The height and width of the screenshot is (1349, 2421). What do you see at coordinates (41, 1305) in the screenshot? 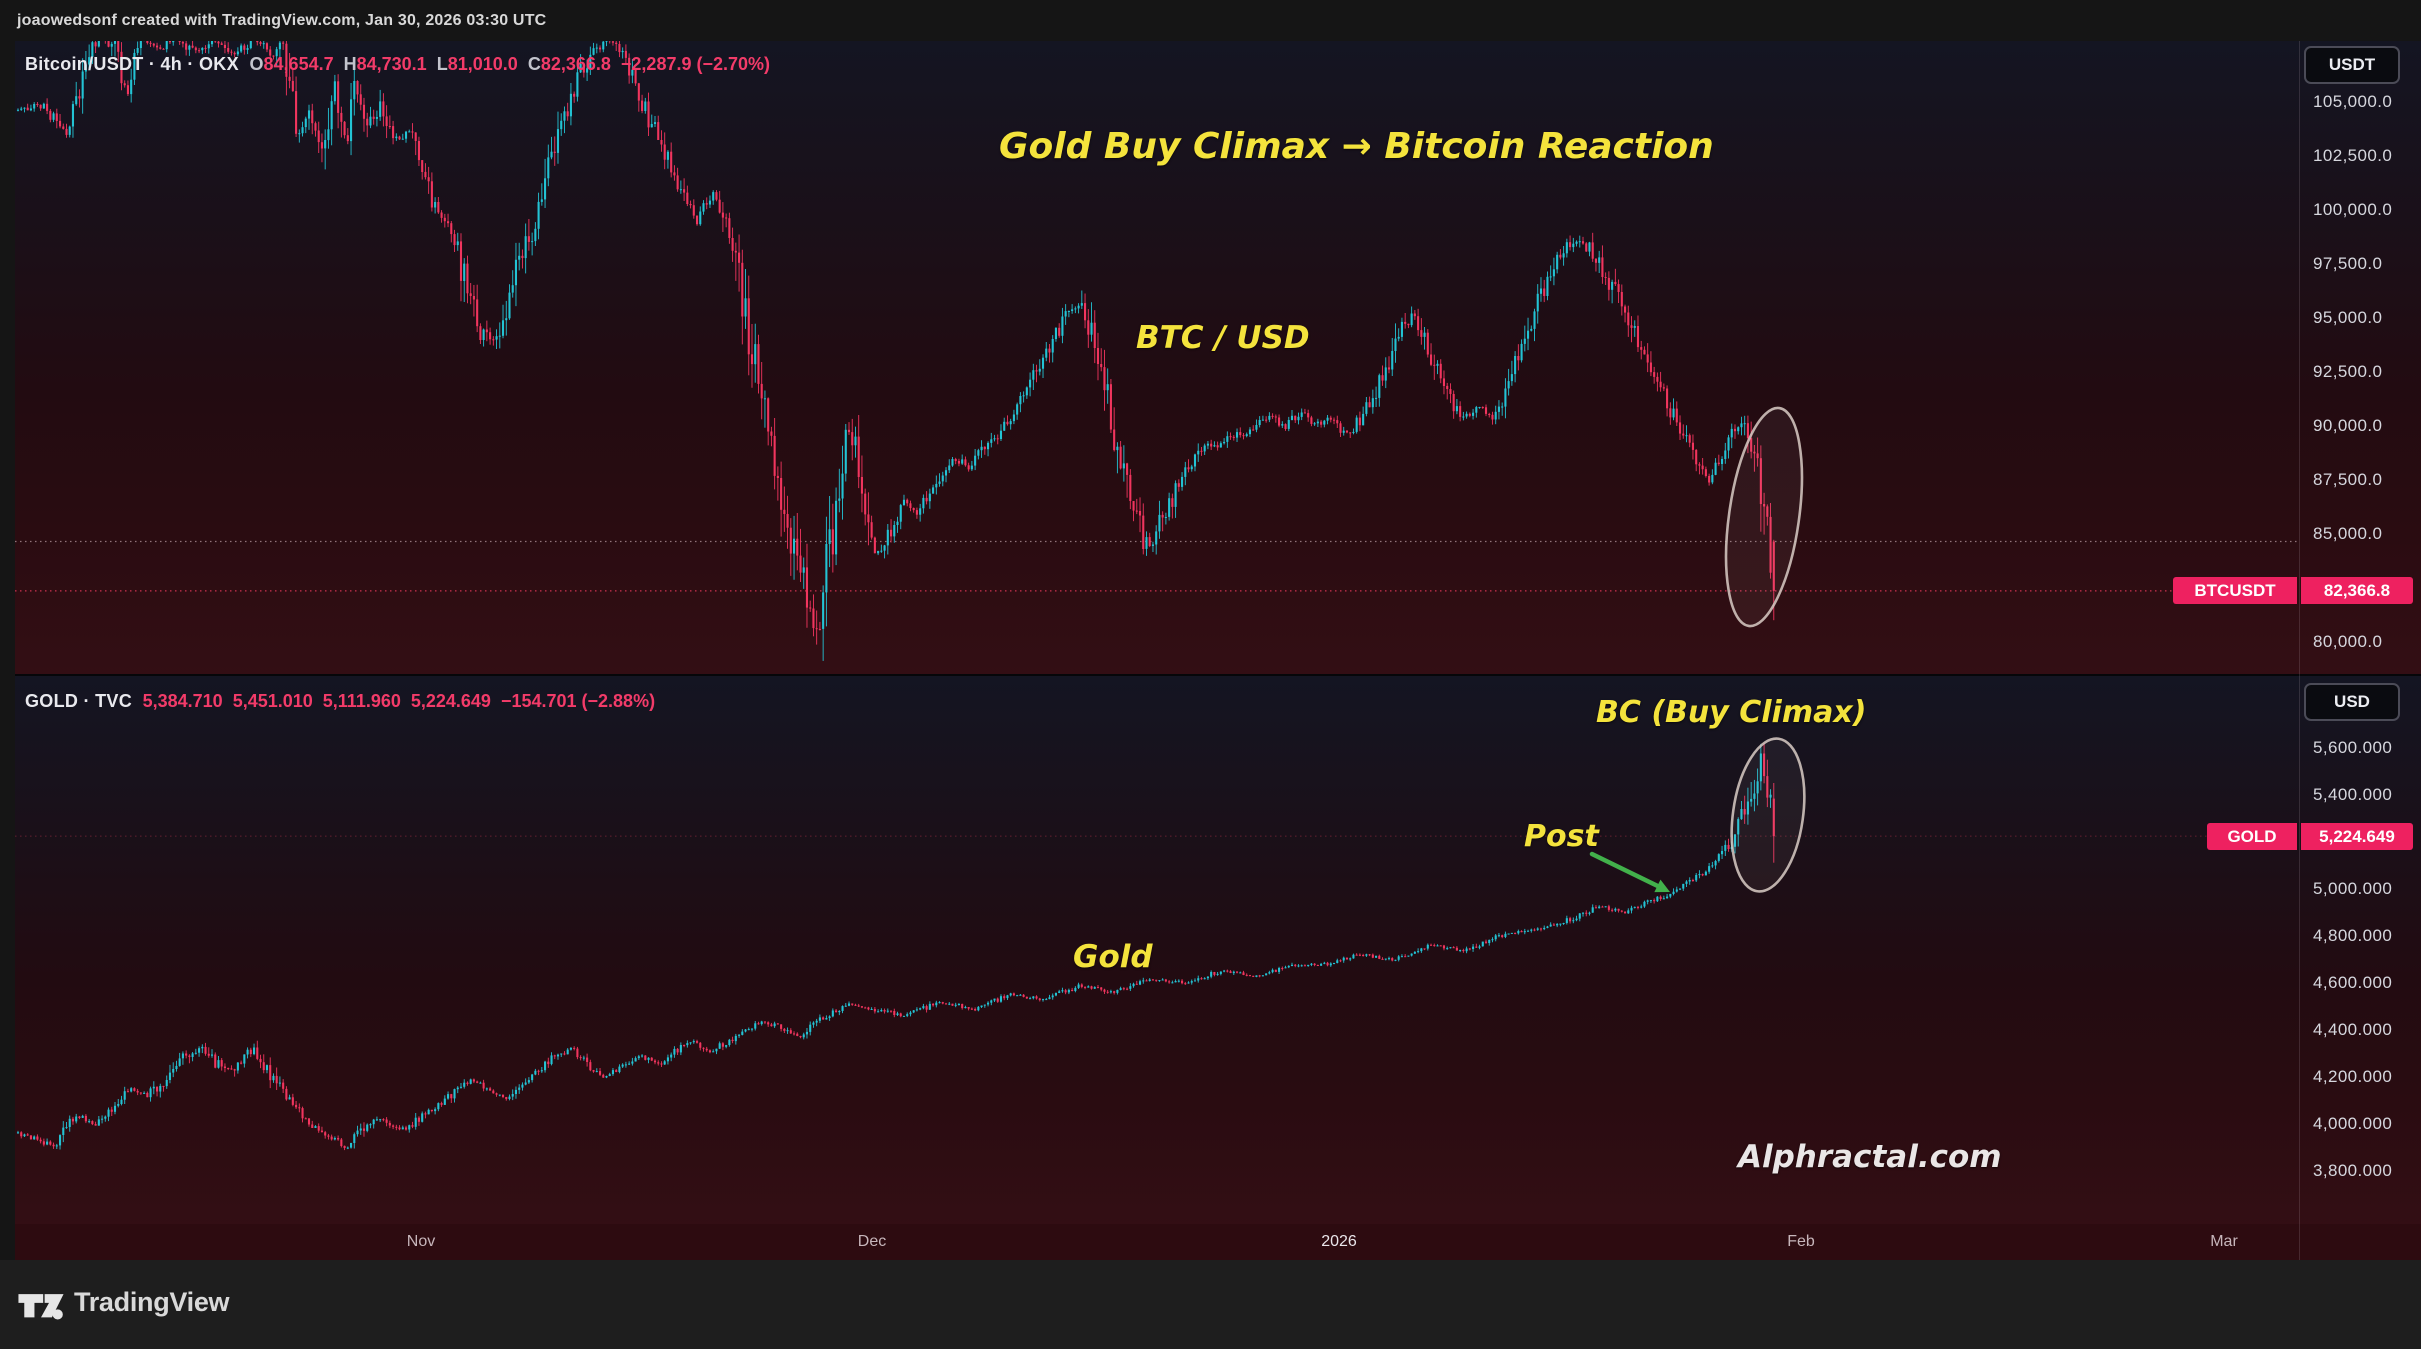
I see `tradingview-logo-icon` at bounding box center [41, 1305].